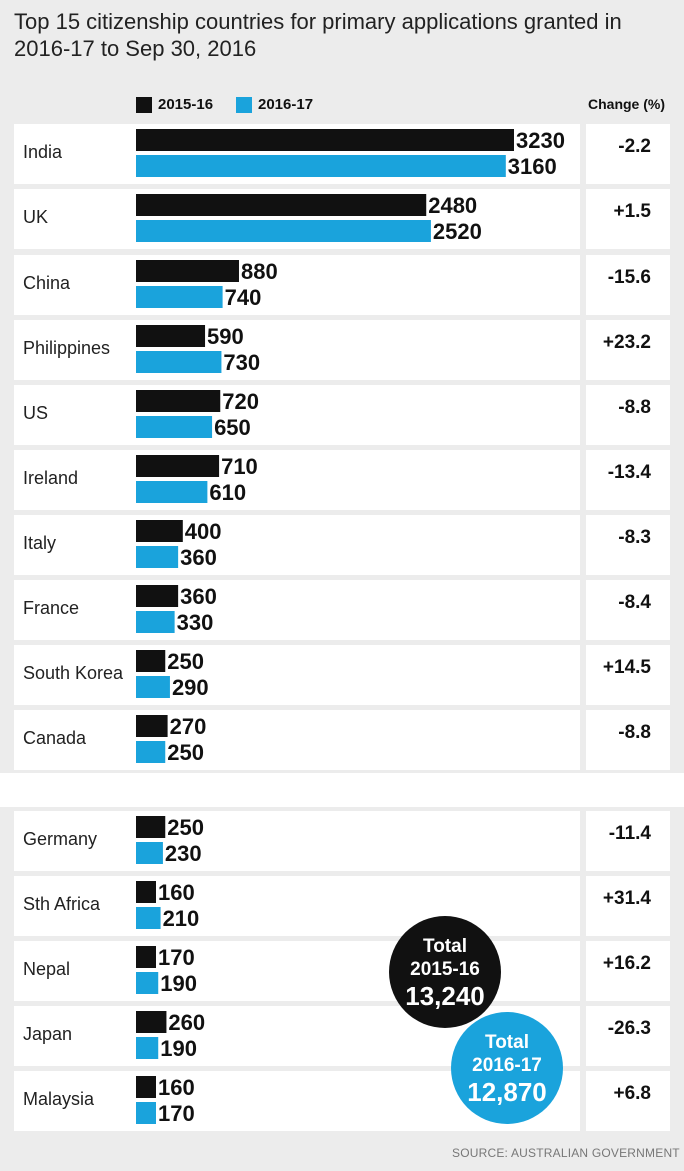  Describe the element at coordinates (147, 983) in the screenshot. I see `bar-2016-17-nepal` at that location.